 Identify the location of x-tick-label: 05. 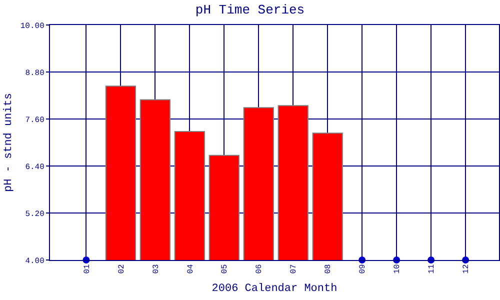
(225, 269).